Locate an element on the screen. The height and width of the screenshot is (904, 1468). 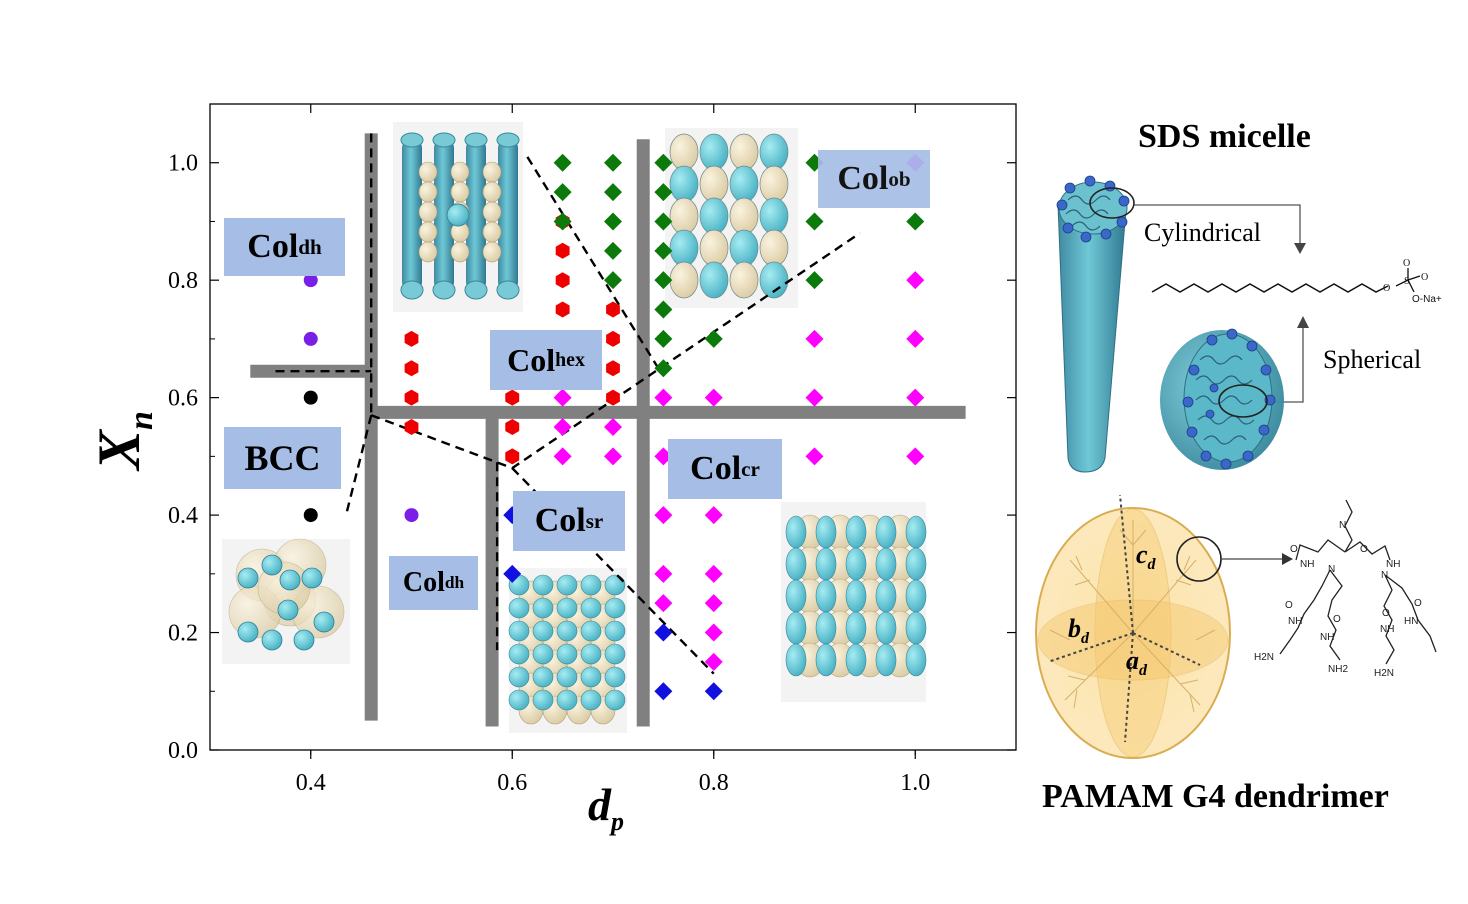
axis-c-label: cd is located at coordinates (1146, 557).